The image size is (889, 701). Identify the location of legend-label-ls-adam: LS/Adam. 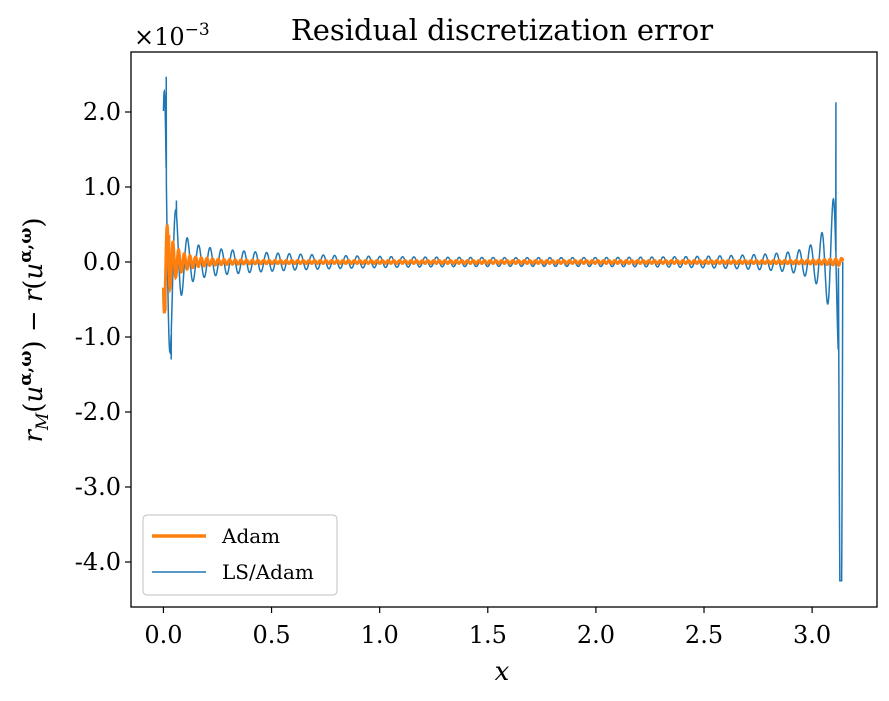
(268, 572).